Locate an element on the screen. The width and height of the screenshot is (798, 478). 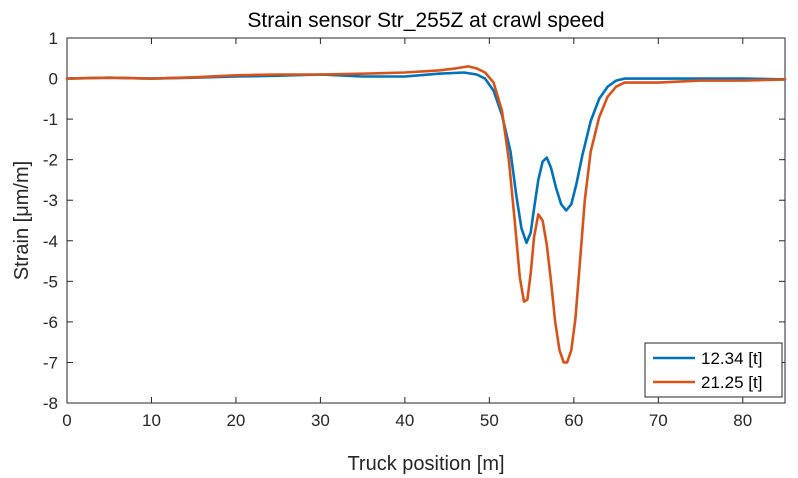
chart-title: Strain sensor Str_255Z at crawl speed is located at coordinates (425, 20).